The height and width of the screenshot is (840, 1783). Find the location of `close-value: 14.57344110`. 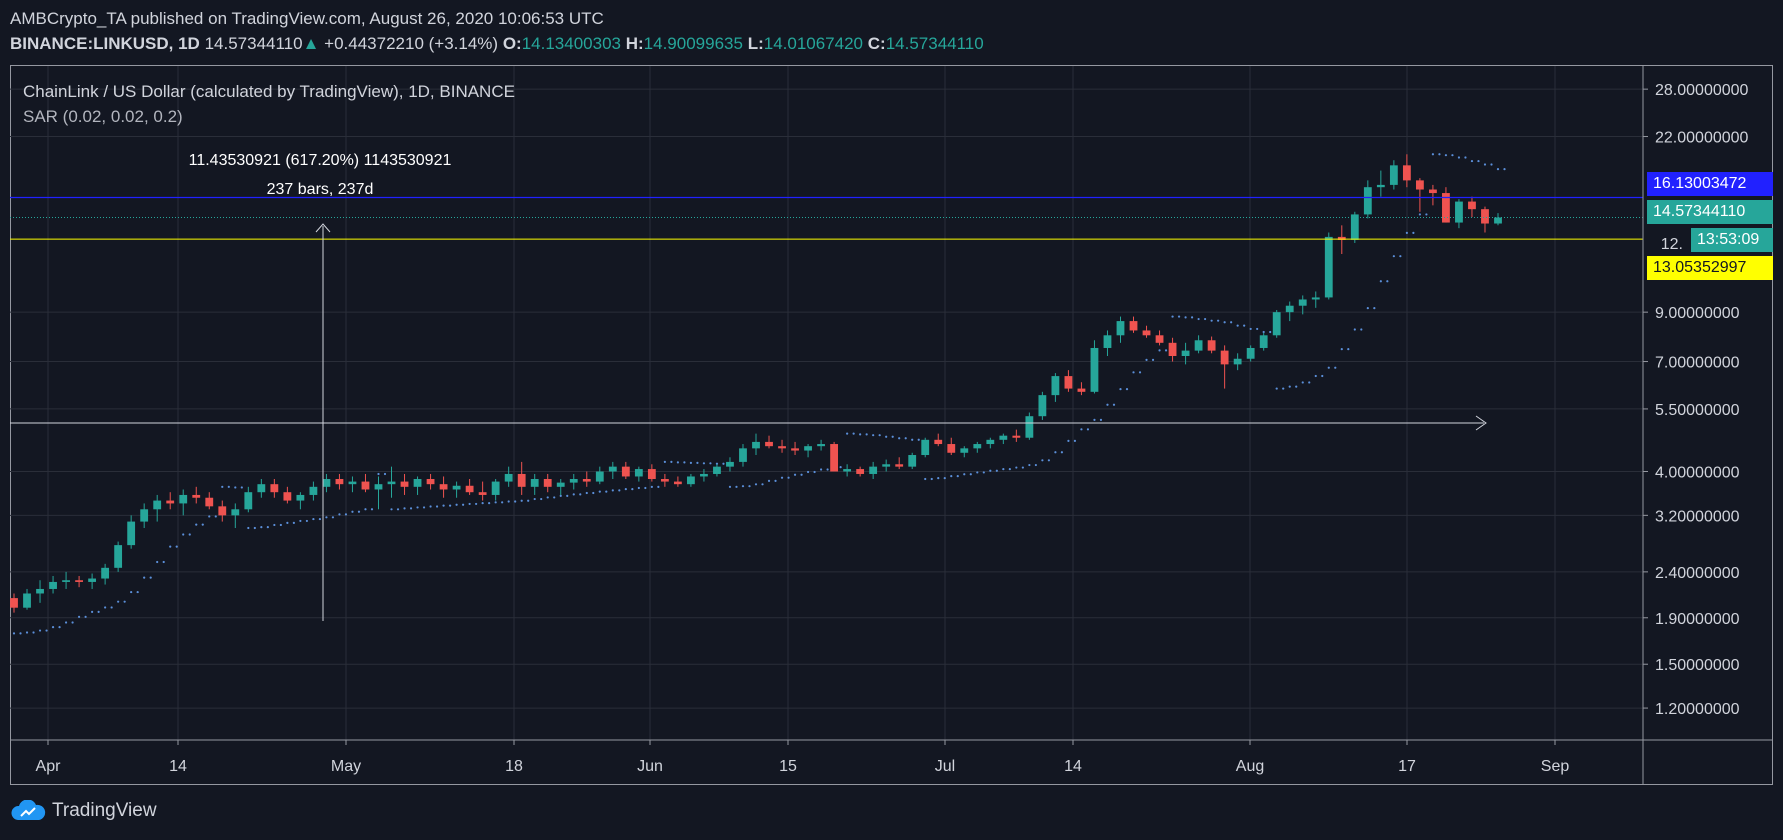

close-value: 14.57344110 is located at coordinates (934, 43).